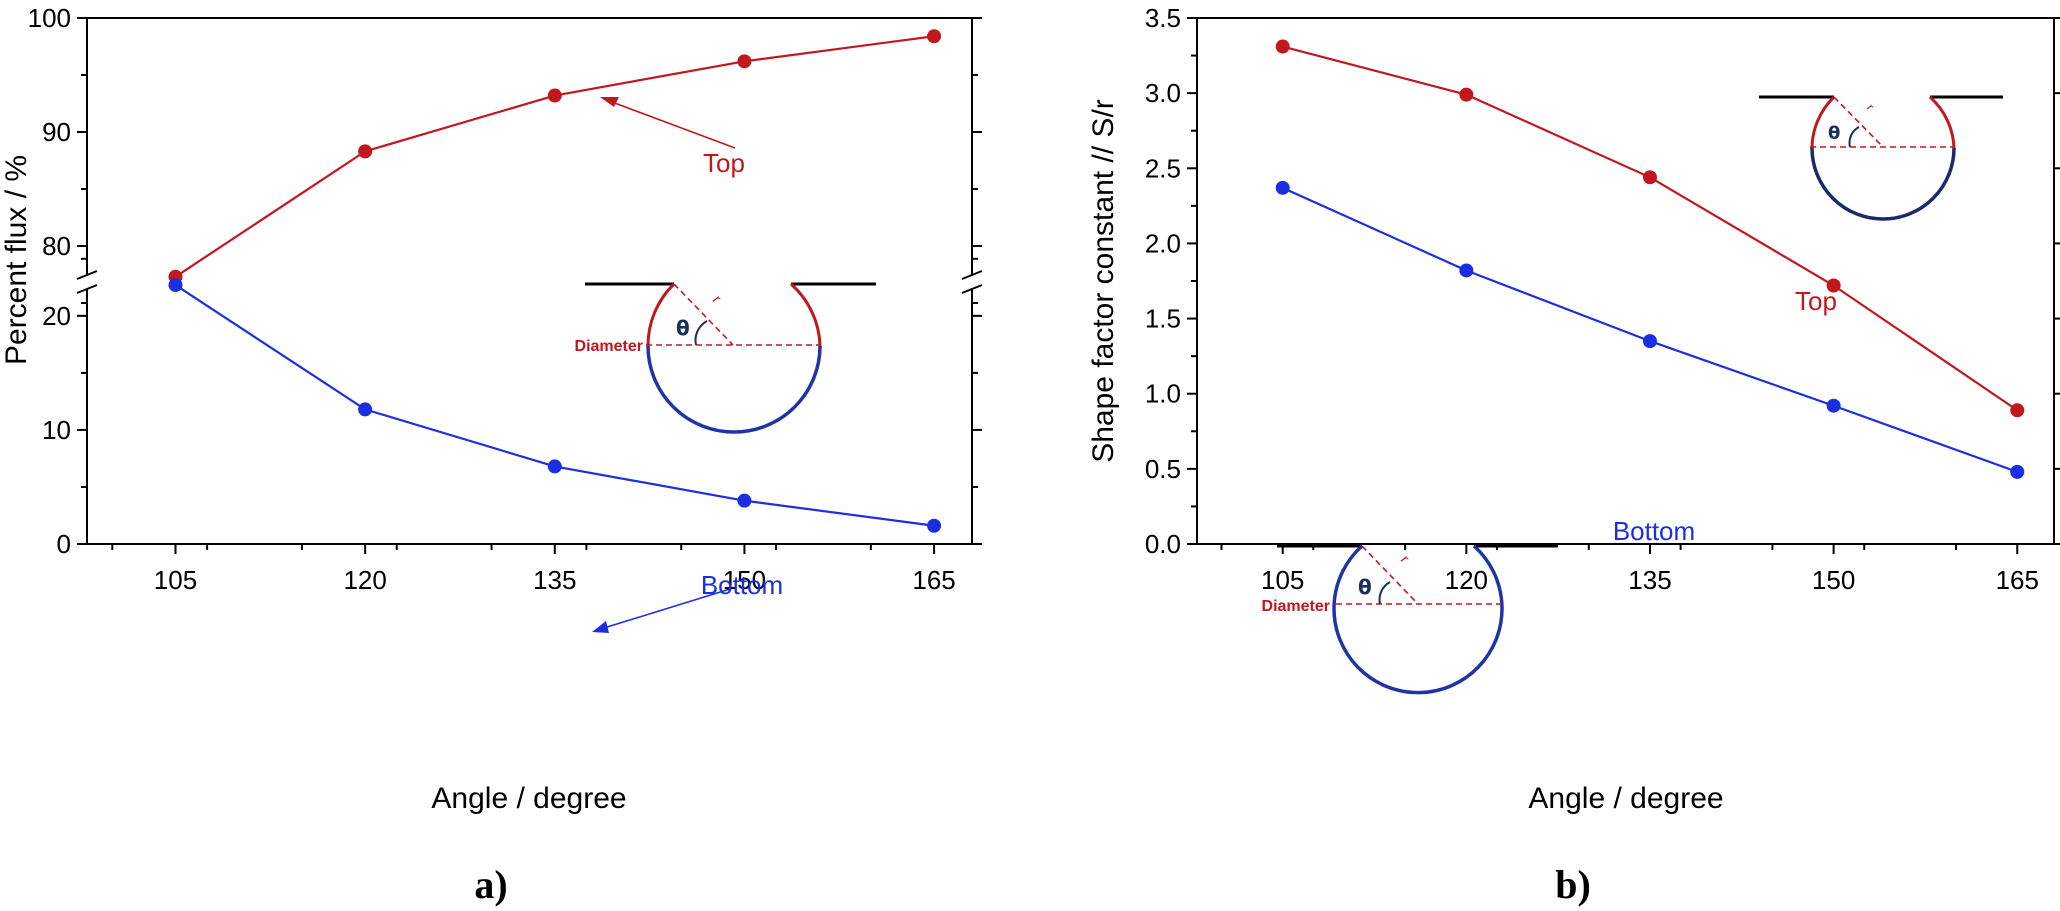 The width and height of the screenshot is (2060, 911). Describe the element at coordinates (1823, 122) in the screenshot. I see `inset-b-top-arc-left` at that location.